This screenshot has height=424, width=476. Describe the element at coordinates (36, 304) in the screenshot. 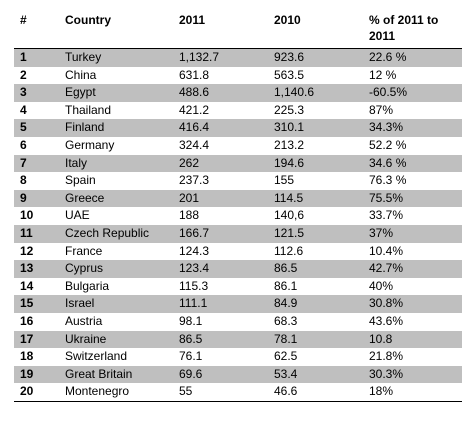

I see `cell-rank: 15` at that location.